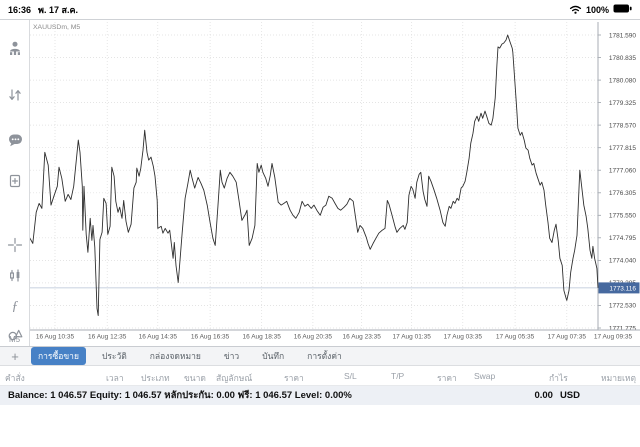 Image resolution: width=640 pixels, height=447 pixels. I want to click on new-order-icon, so click(15, 181).